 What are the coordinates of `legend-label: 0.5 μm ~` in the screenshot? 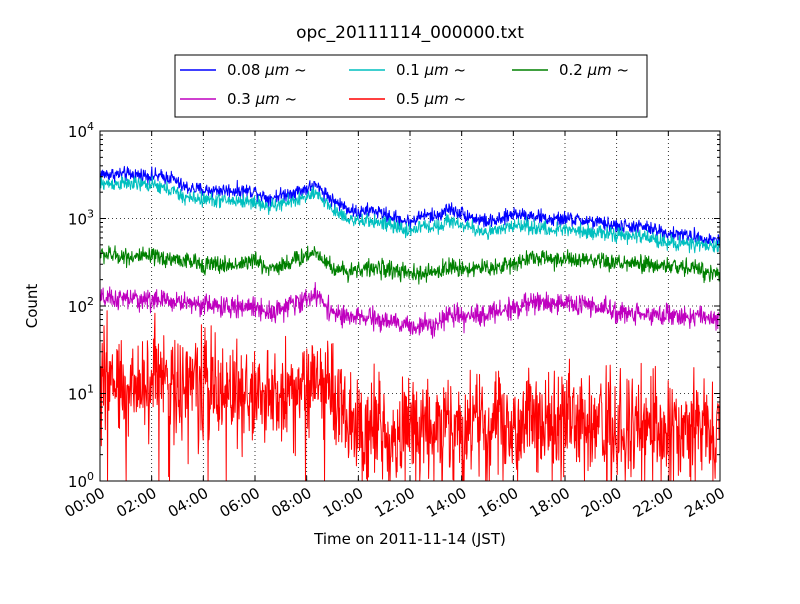 It's located at (431, 99).